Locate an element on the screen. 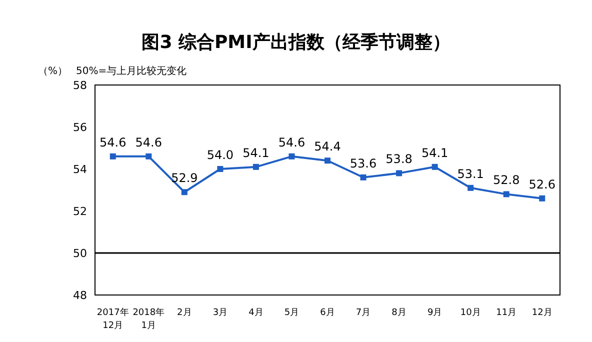  x-tick-label: 4月 is located at coordinates (256, 313).